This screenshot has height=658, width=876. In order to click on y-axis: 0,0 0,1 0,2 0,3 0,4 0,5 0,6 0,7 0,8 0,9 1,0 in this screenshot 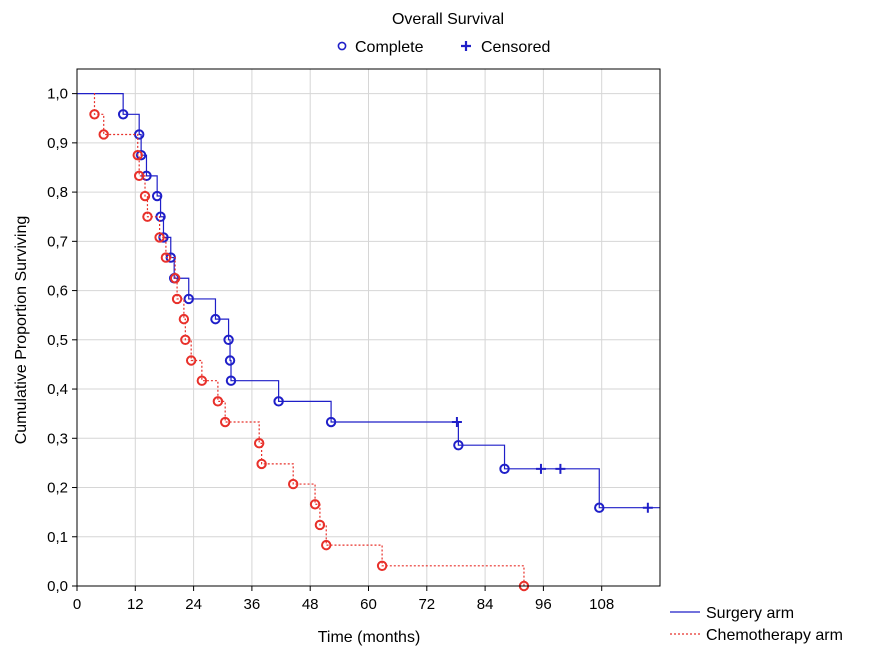, I will do `click(62, 340)`.